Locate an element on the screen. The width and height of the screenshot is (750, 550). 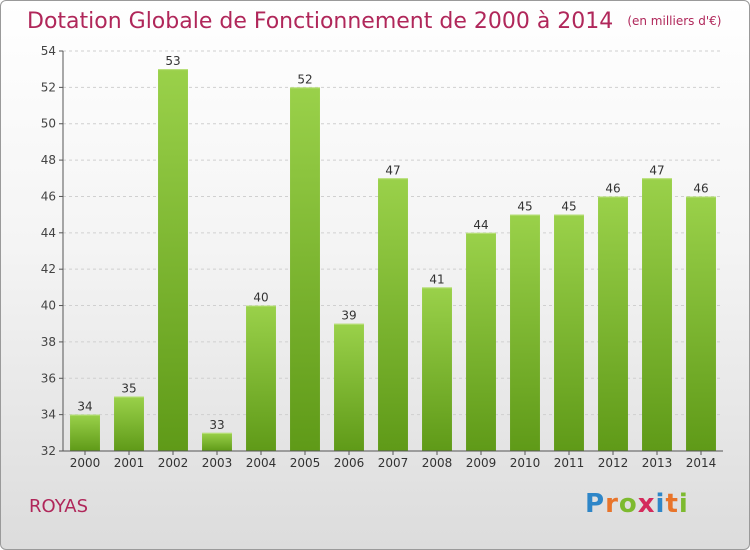
bar-2014 is located at coordinates (701, 323).